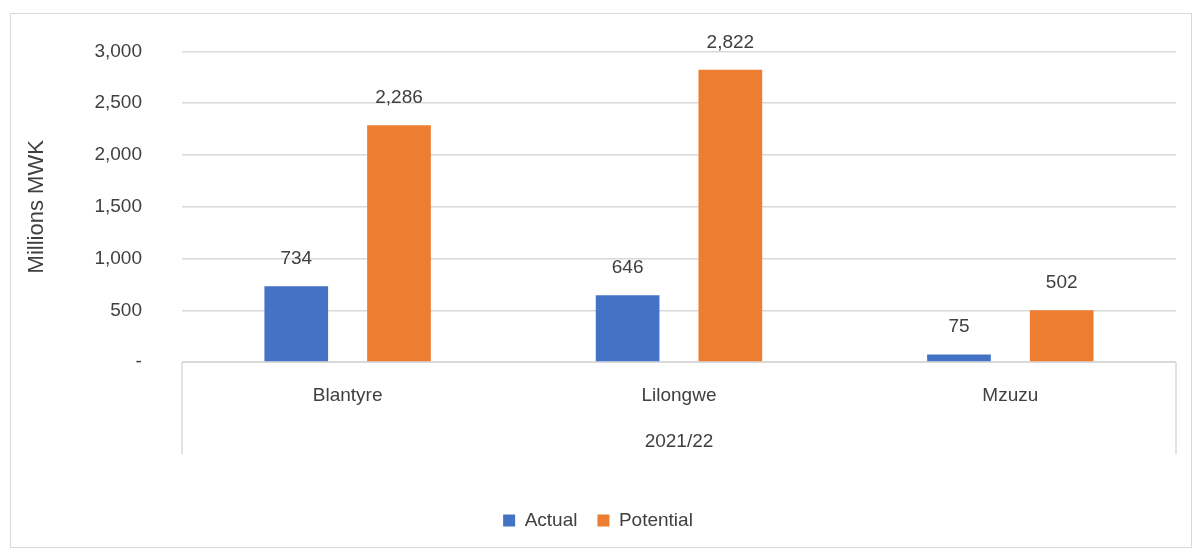 Image resolution: width=1196 pixels, height=550 pixels. Describe the element at coordinates (118, 206) in the screenshot. I see `y-tick-label: 1,500` at that location.